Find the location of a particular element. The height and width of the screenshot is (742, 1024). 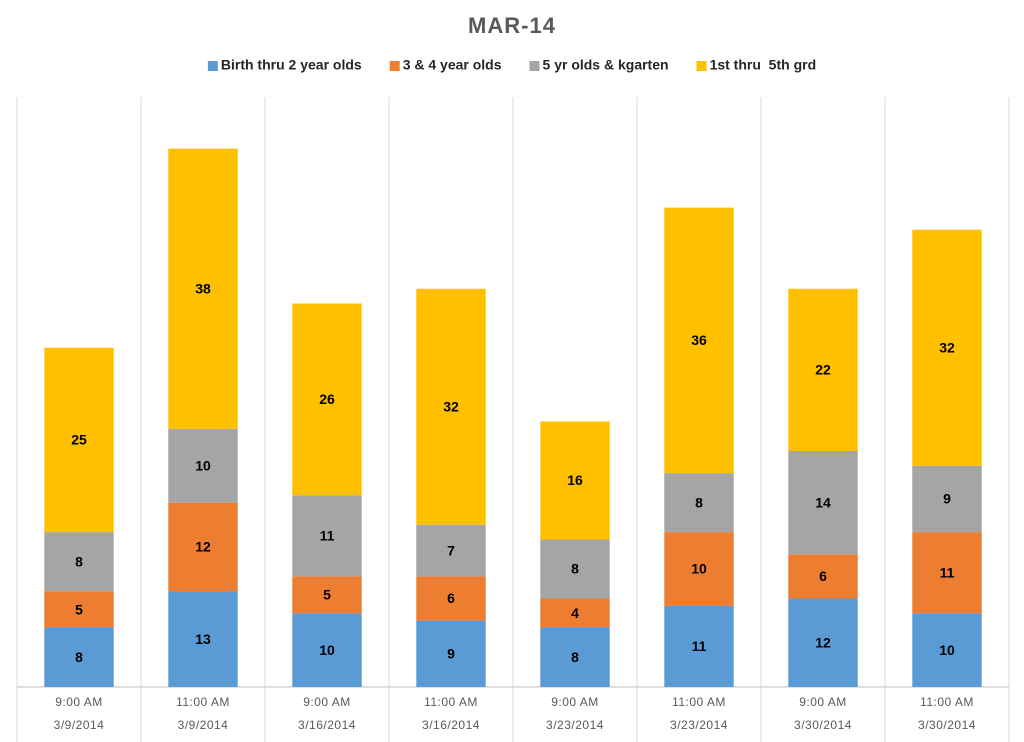

legend-label: 3 & 4 year olds is located at coordinates (452, 65).